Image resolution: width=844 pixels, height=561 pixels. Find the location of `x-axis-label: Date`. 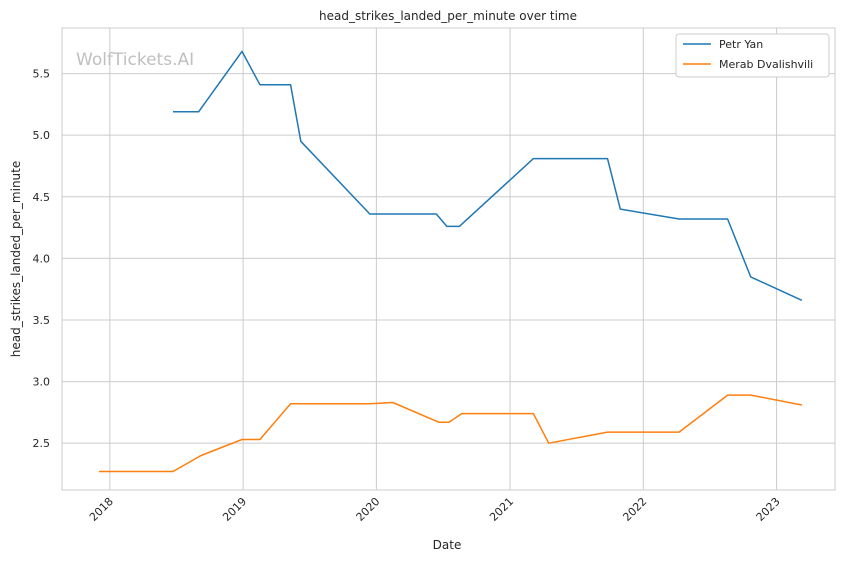

x-axis-label: Date is located at coordinates (447, 545).